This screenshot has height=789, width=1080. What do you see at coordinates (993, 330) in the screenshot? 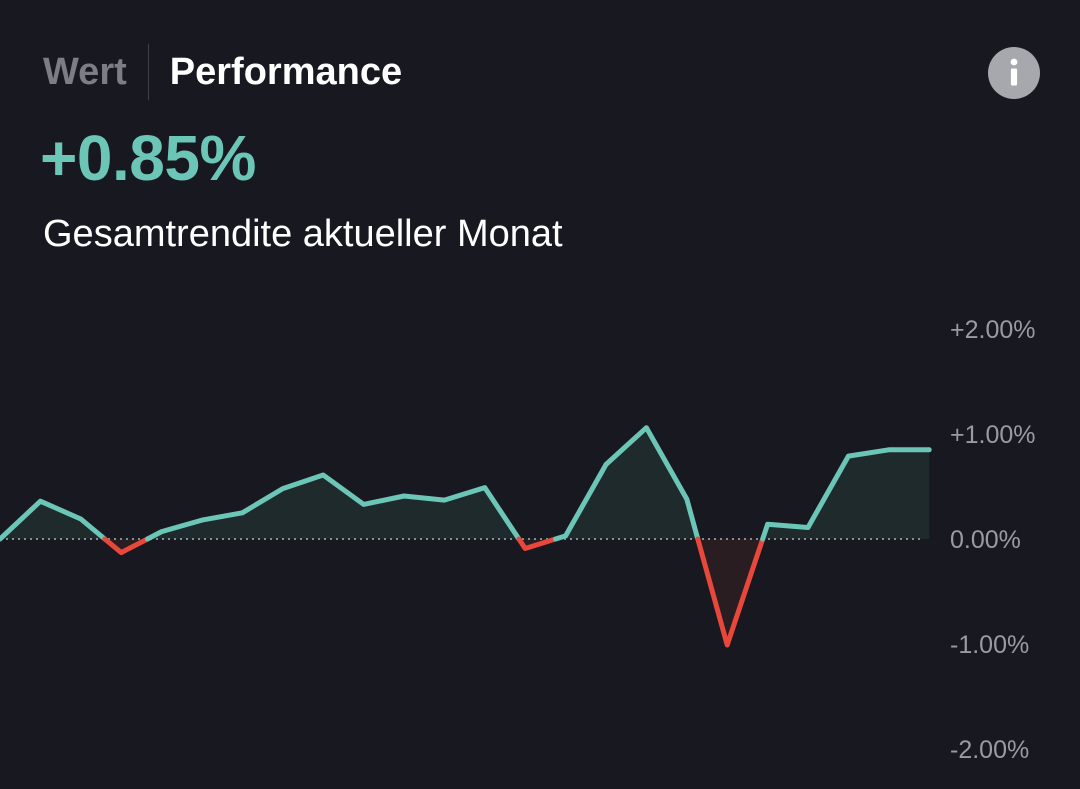
I see `y-tick-label-0: +2.00%` at bounding box center [993, 330].